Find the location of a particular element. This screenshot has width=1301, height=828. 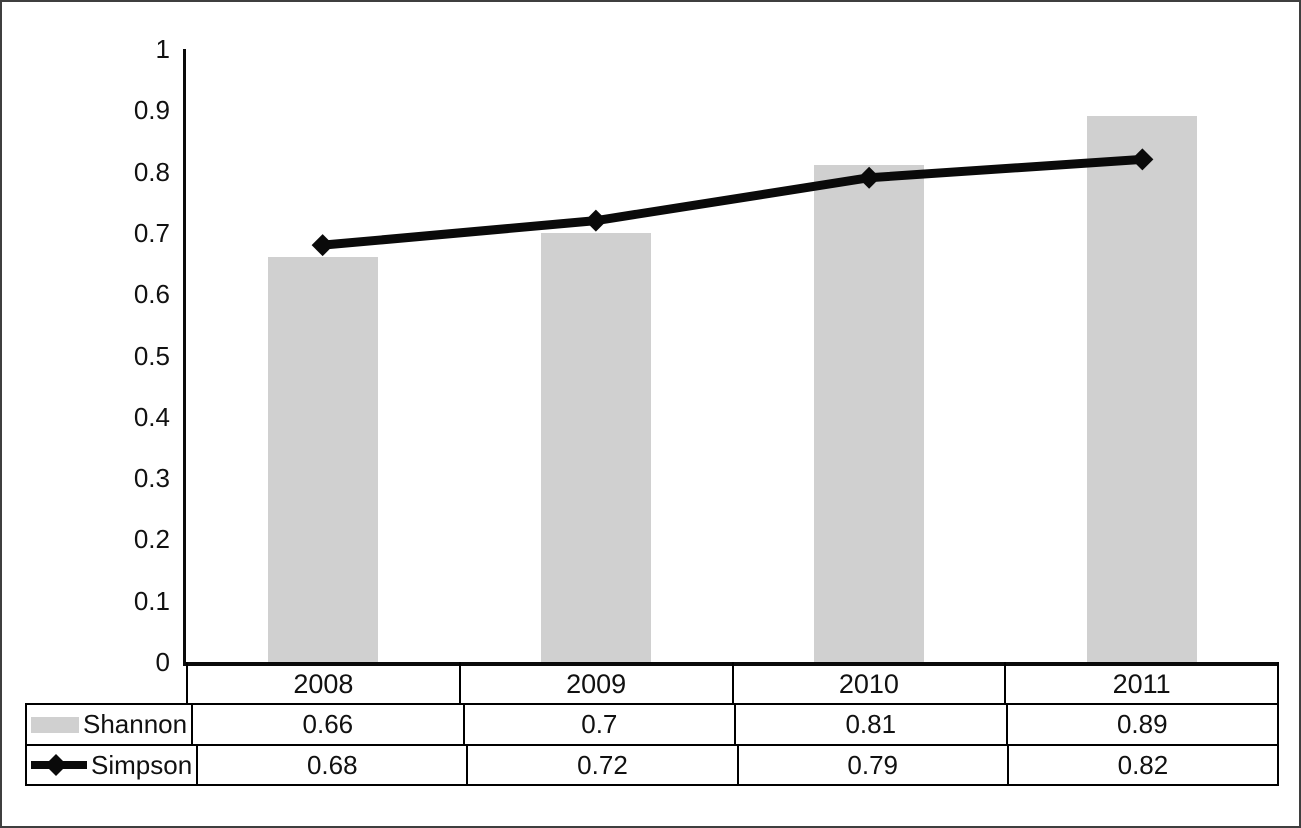

table-row-simpson: Simpson 0.68 0.72 0.79 0.82 is located at coordinates (652, 765).